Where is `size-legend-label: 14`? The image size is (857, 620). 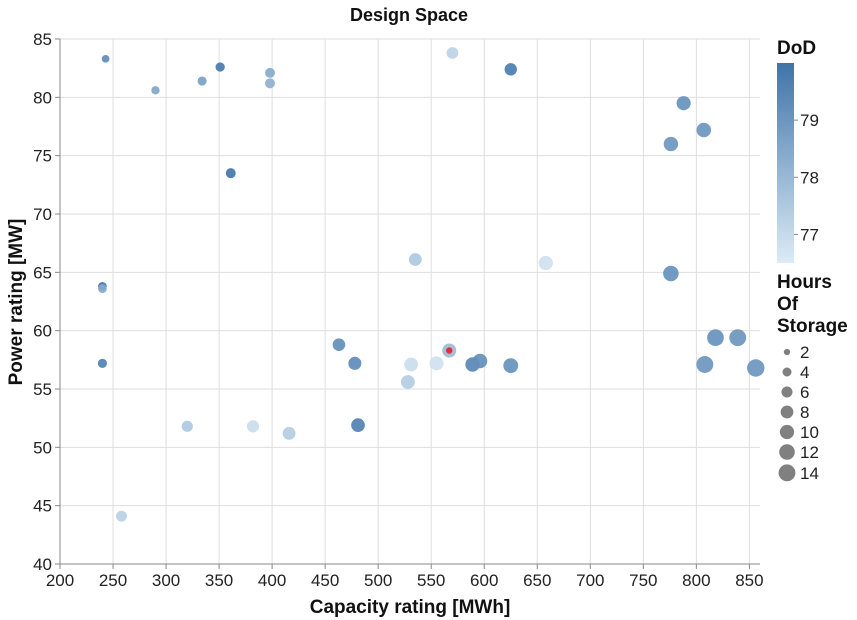
size-legend-label: 14 is located at coordinates (809, 473).